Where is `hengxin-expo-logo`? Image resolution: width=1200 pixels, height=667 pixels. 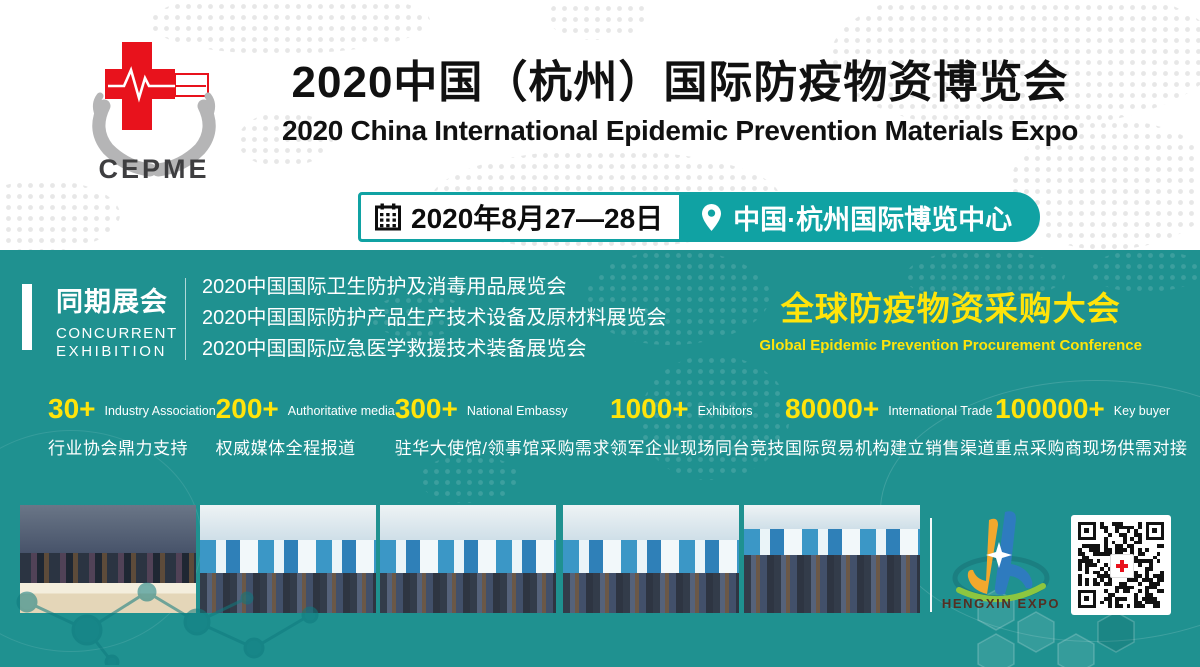
hengxin-expo-logo is located at coordinates (1001, 556).